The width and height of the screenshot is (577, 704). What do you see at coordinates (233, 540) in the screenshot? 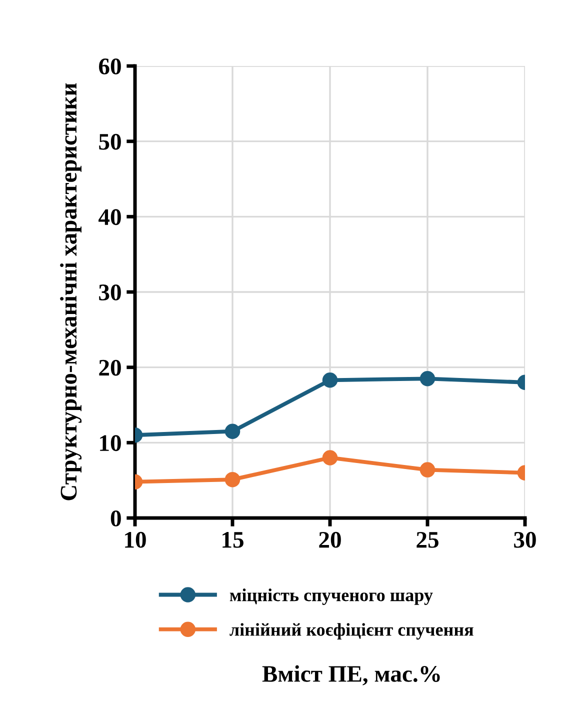
I see `x-tick-label: 15` at bounding box center [233, 540].